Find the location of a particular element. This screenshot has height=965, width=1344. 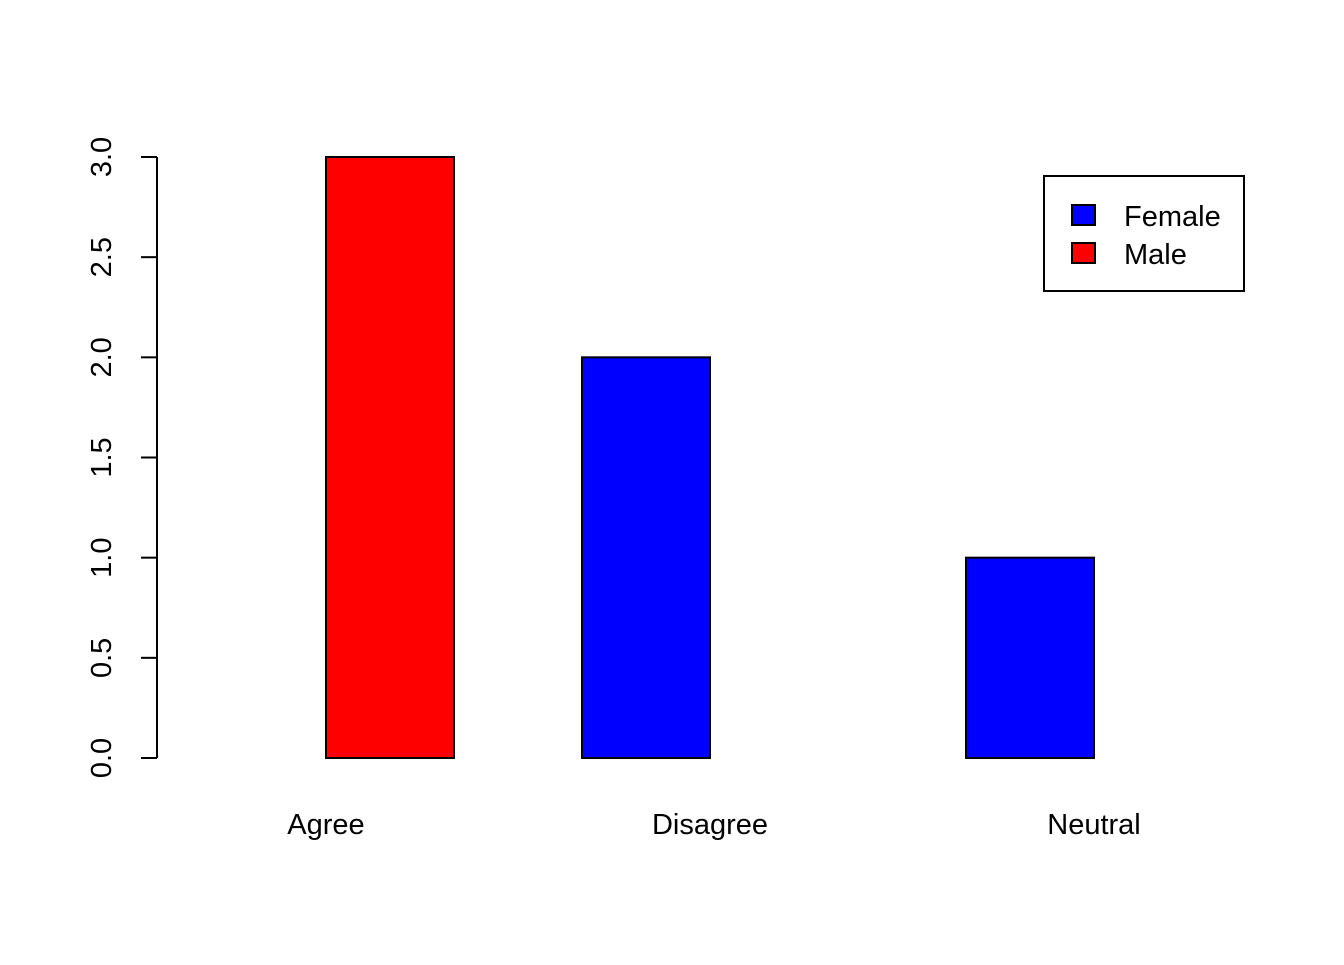

y-tick-label: 0.0 is located at coordinates (102, 758).